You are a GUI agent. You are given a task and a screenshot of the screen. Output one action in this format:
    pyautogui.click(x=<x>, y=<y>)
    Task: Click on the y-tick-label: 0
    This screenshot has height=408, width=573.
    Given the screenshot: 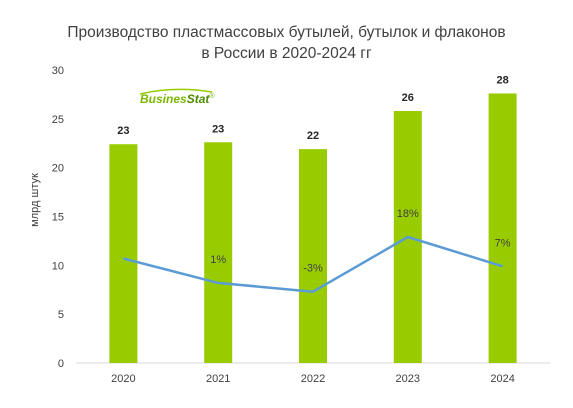 What is the action you would take?
    pyautogui.click(x=61, y=364)
    